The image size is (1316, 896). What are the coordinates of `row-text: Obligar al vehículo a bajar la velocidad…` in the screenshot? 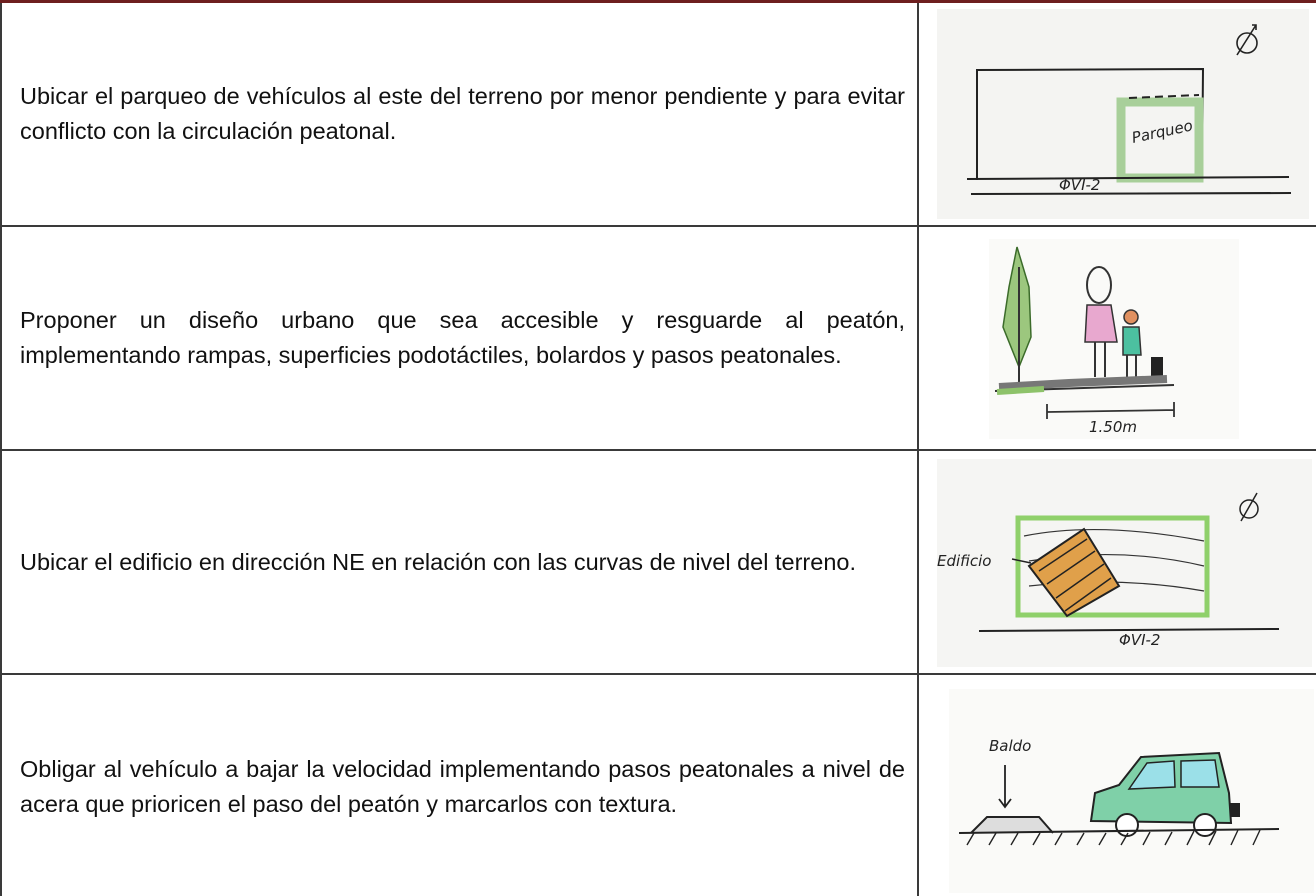 It's located at (462, 786).